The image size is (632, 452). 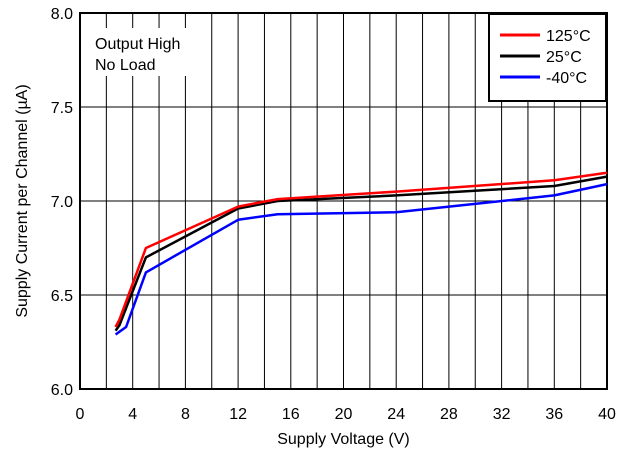 I want to click on annotation-line-2: No Load, so click(x=125, y=65).